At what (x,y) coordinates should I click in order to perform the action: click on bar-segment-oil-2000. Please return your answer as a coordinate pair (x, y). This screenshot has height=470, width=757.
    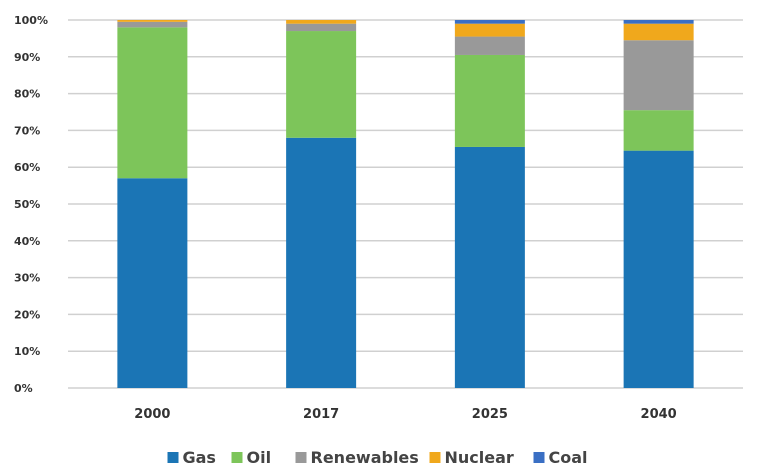
    Looking at the image, I should click on (152, 103).